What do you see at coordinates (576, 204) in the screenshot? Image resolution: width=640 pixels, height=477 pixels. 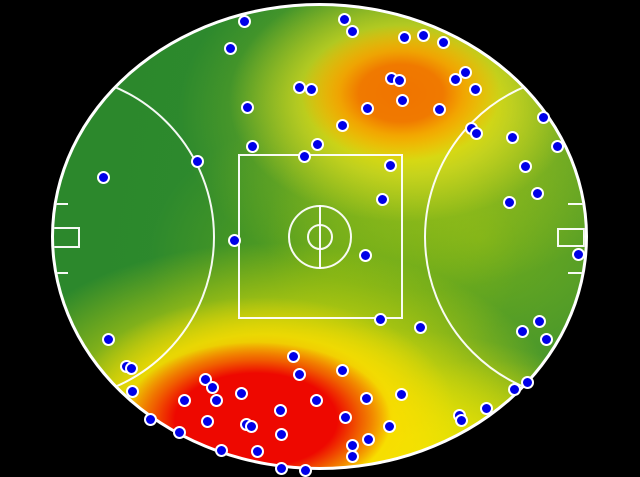 I see `behind-line-tick-right-top` at bounding box center [576, 204].